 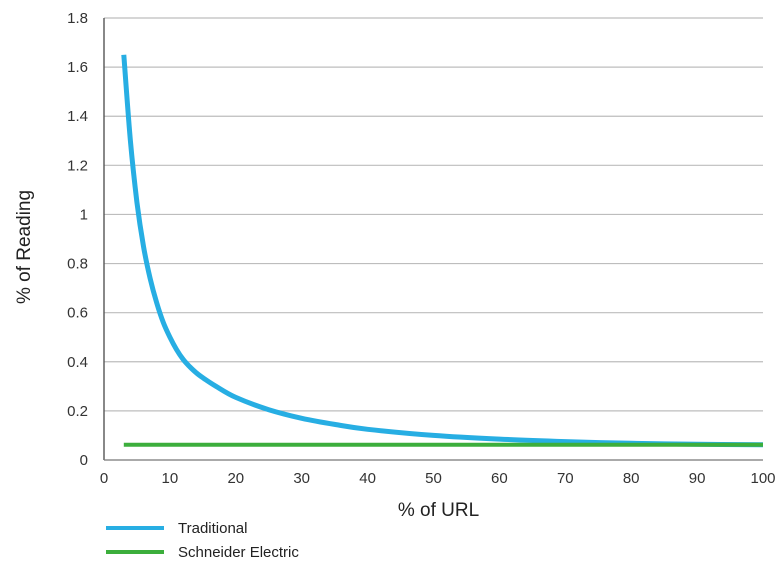 I want to click on x-tick-label: 0, so click(x=104, y=478).